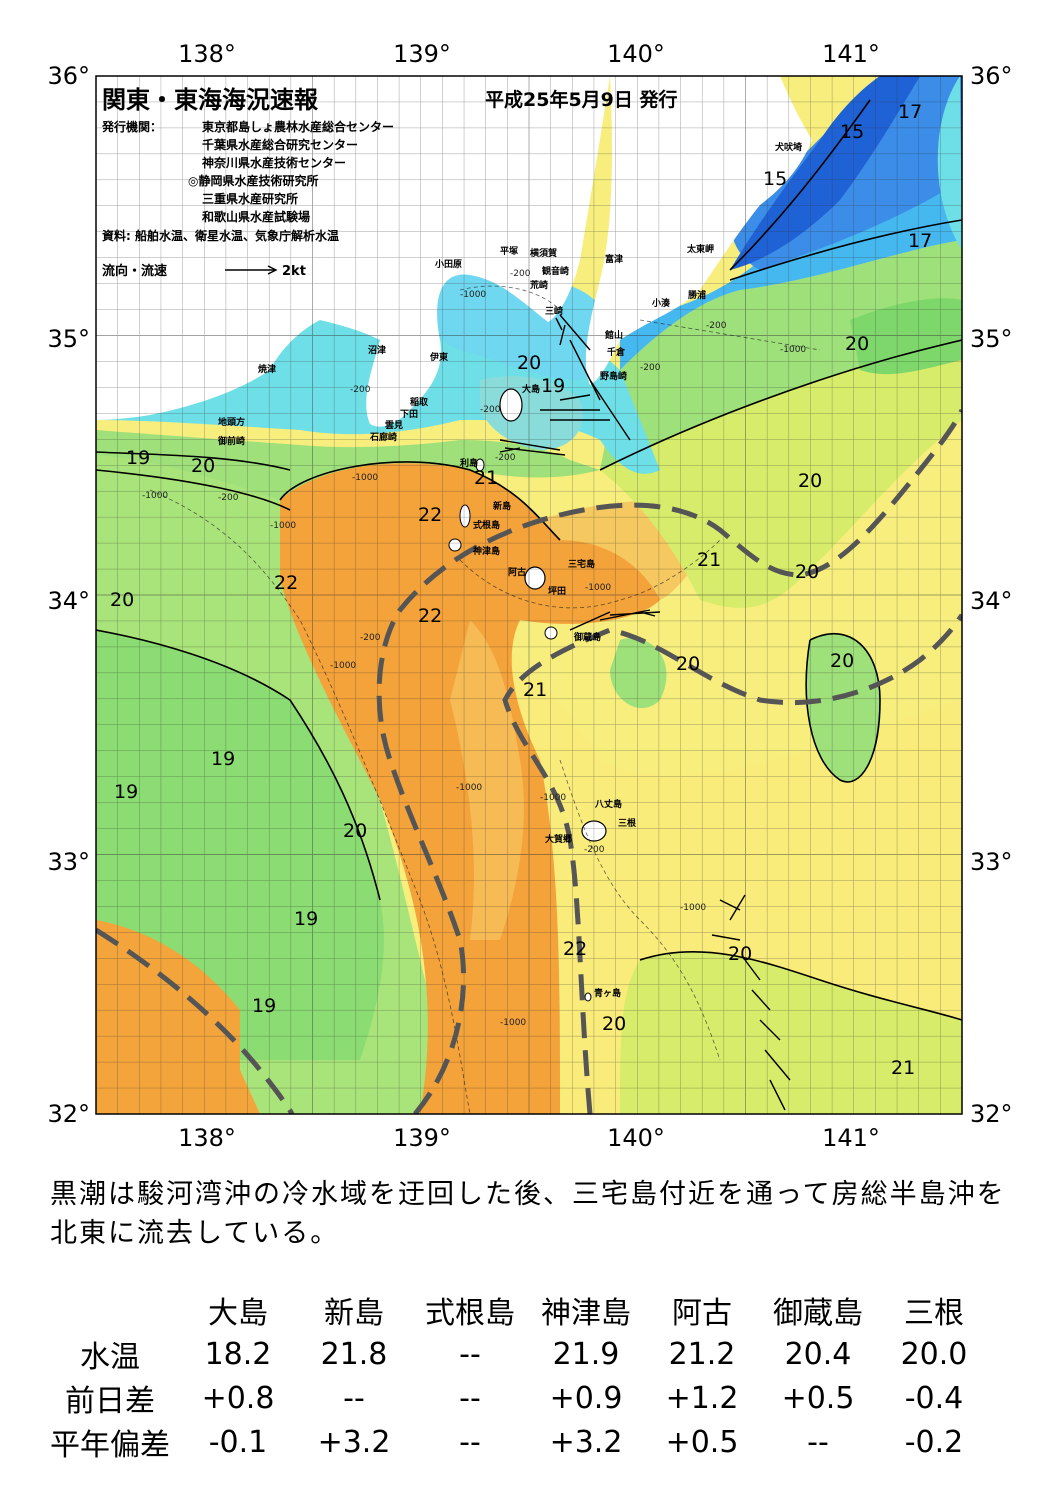 This screenshot has width=1064, height=1503. I want to click on flow-legend-unit: 2kt, so click(294, 271).